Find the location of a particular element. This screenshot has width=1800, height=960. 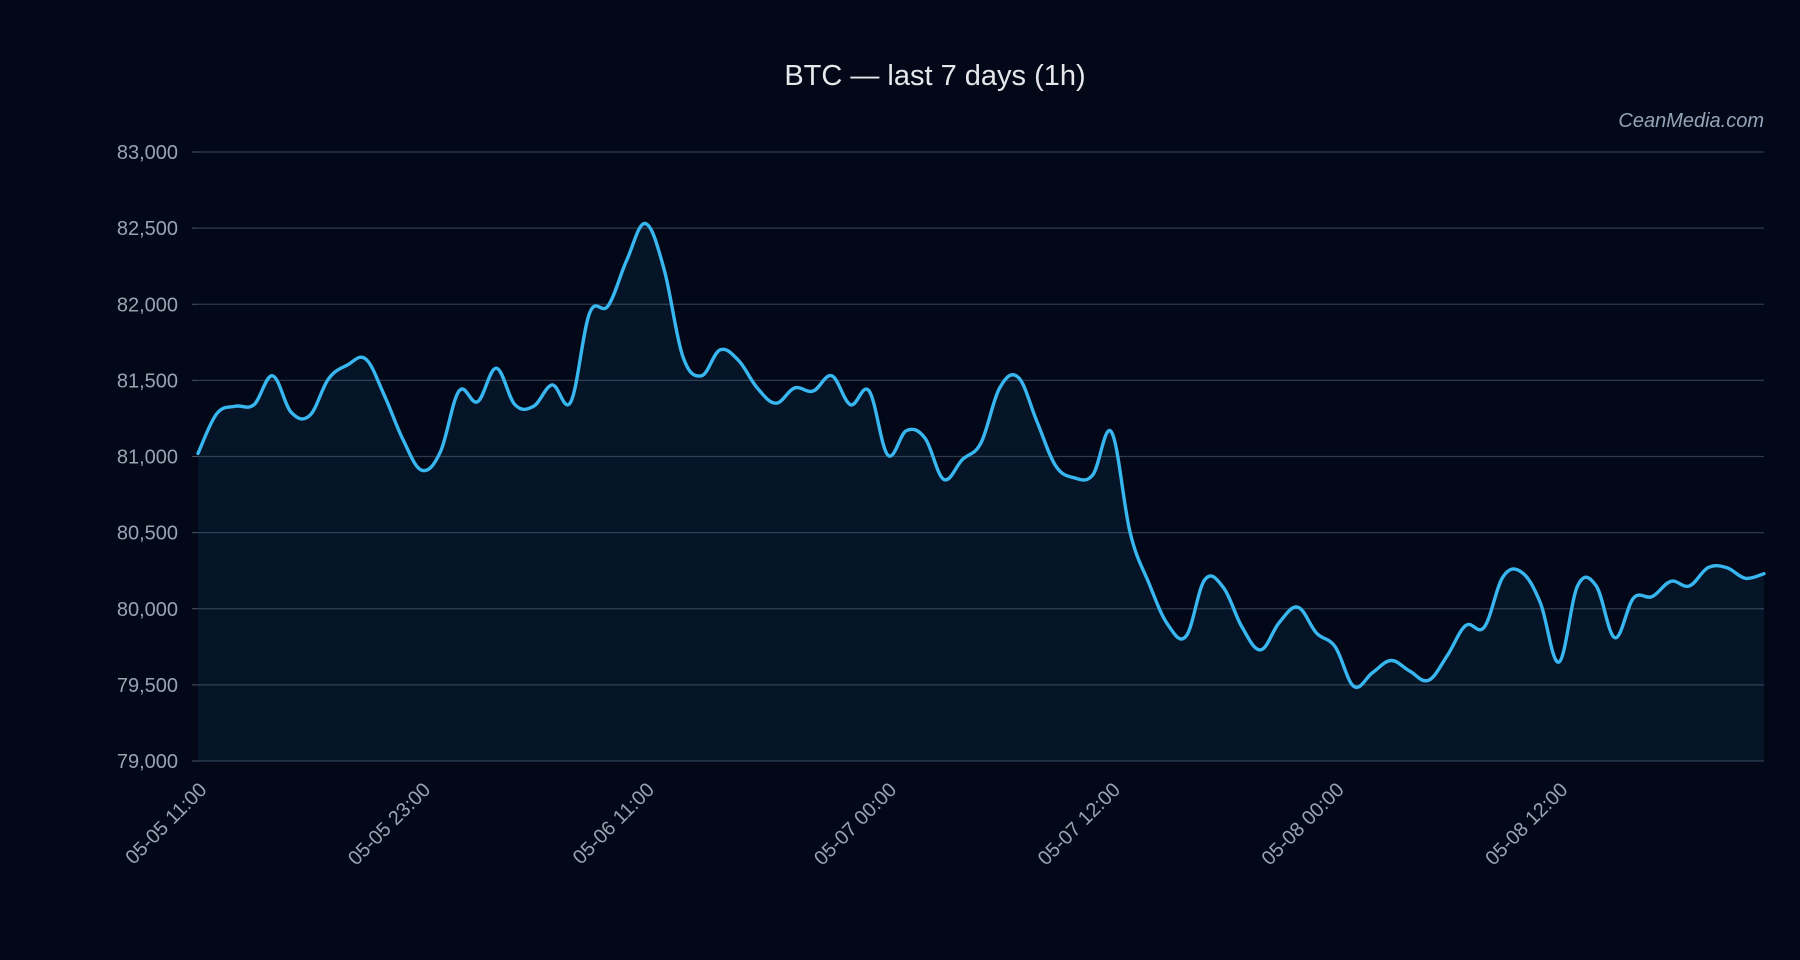

y-tick-label: 82,000 is located at coordinates (147, 305).